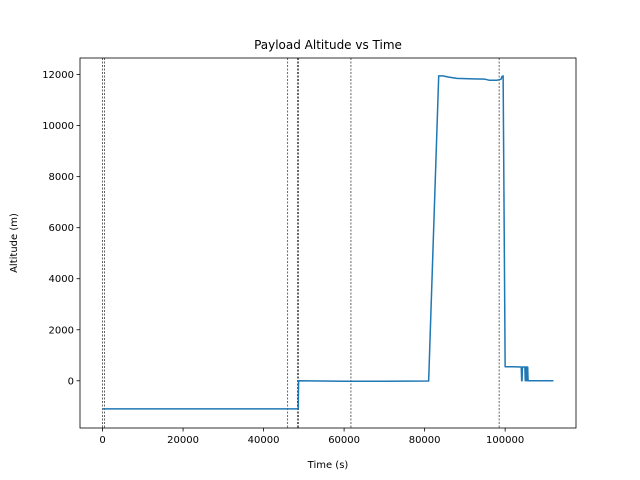  What do you see at coordinates (71, 381) in the screenshot?
I see `y-tick-label: 0` at bounding box center [71, 381].